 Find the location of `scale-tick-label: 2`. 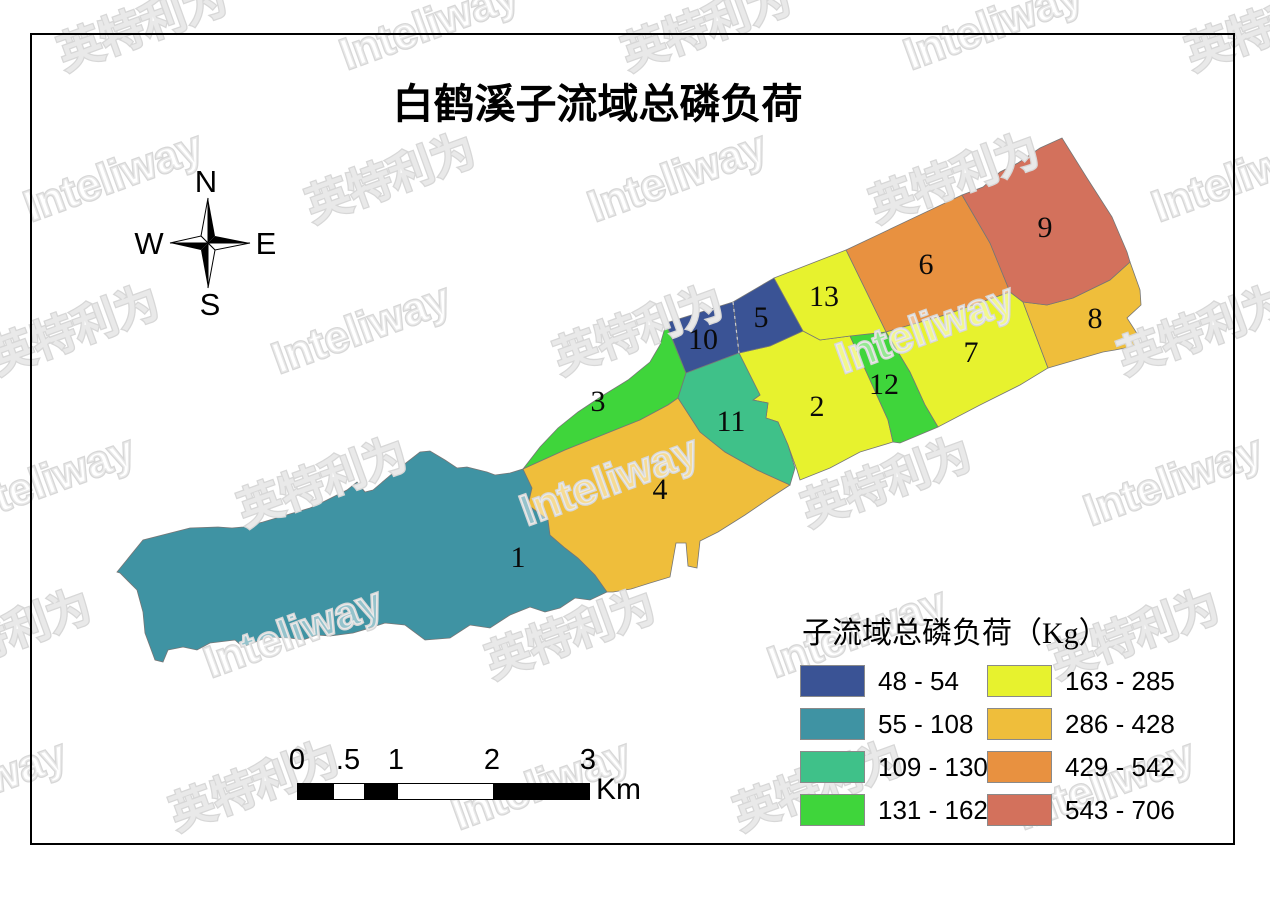

scale-tick-label: 2 is located at coordinates (492, 760).